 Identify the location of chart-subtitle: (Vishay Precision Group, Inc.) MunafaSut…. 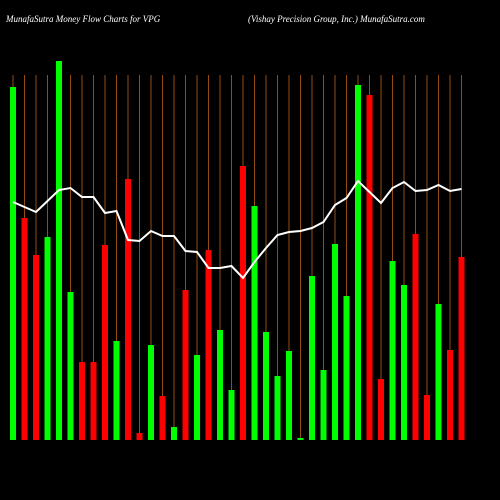
(336, 19).